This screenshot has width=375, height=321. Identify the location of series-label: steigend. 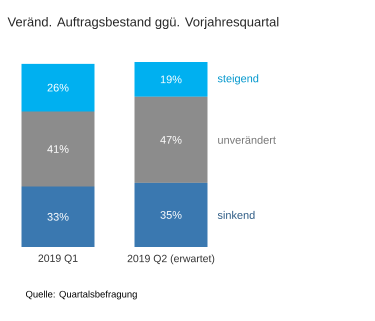
(238, 79).